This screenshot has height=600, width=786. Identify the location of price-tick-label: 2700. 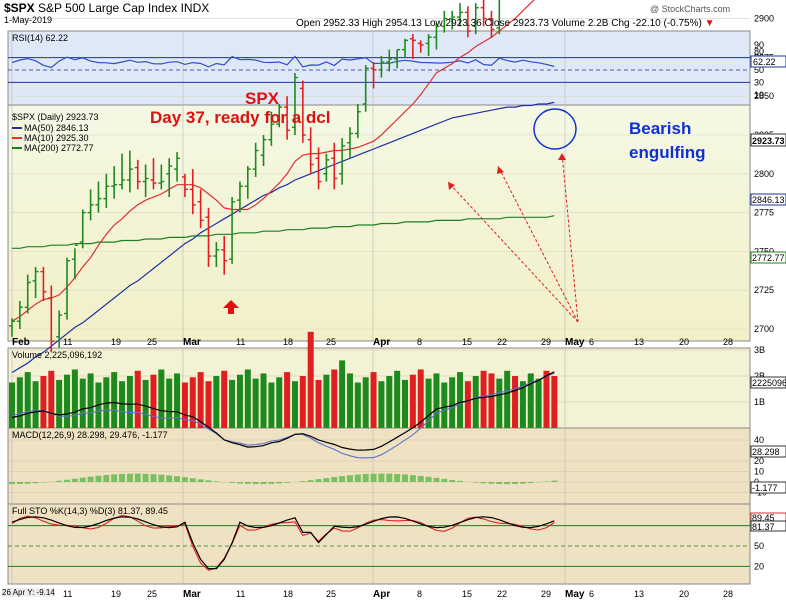
(764, 329).